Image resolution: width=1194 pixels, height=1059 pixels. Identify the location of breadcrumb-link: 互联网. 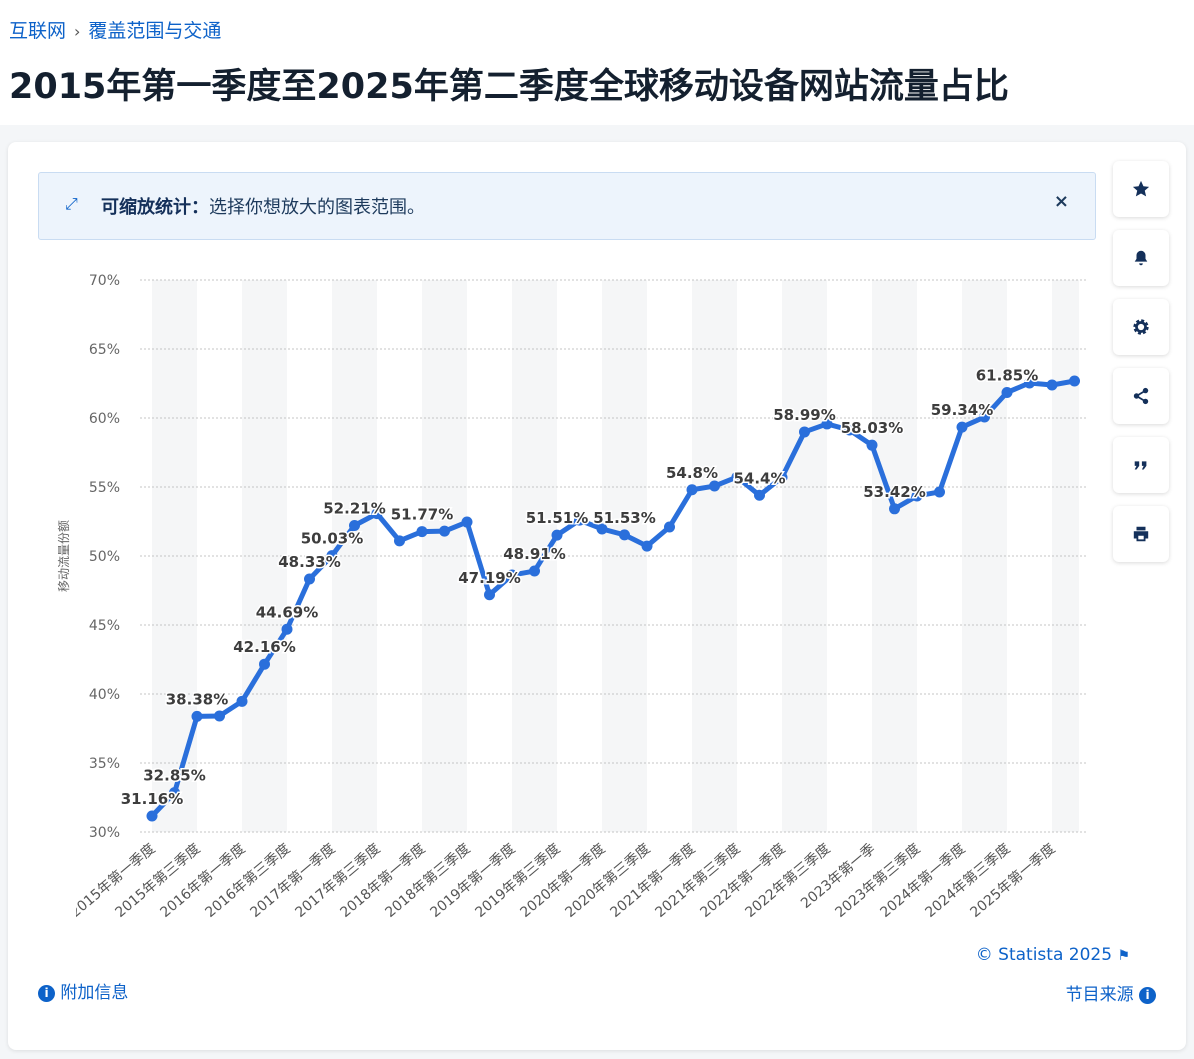
(38, 31).